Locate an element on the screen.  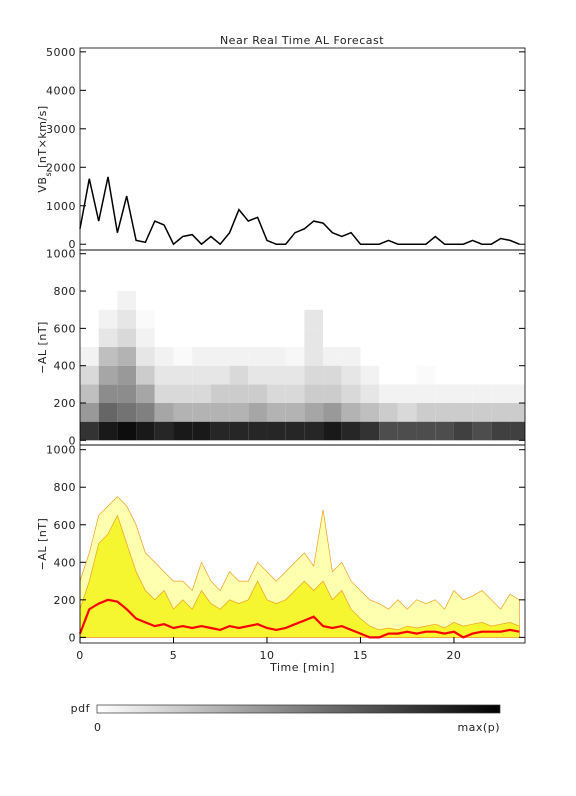
chart-title: Near Real Time AL Forecast is located at coordinates (302, 40).